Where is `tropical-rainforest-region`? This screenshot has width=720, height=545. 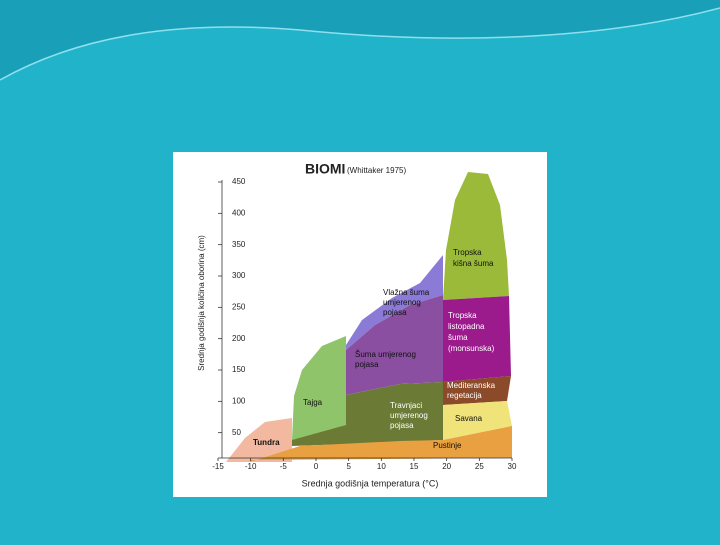
tropical-rainforest-region is located at coordinates (476, 236).